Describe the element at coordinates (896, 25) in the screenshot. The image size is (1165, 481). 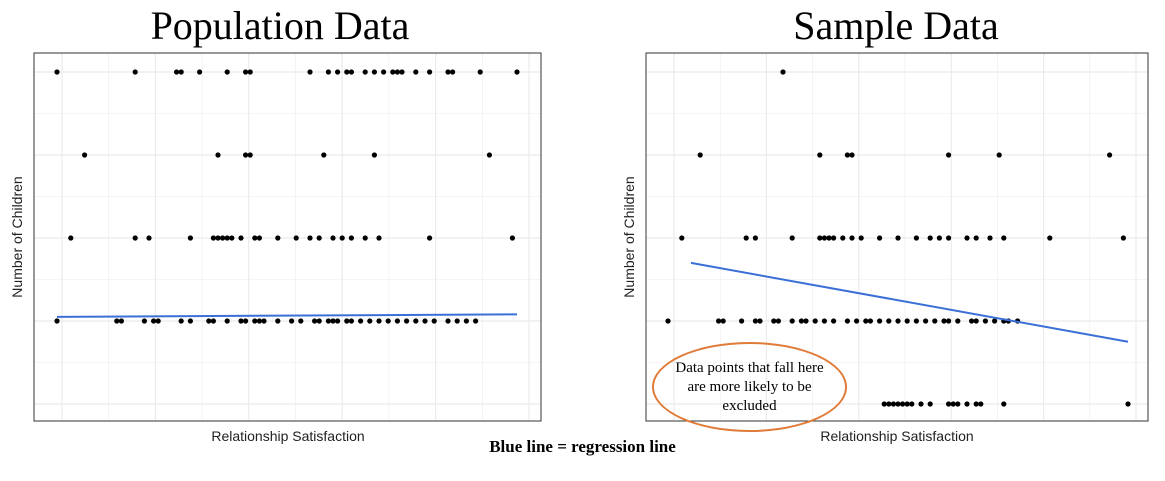
I see `sample-chart-title: Sample Data` at that location.